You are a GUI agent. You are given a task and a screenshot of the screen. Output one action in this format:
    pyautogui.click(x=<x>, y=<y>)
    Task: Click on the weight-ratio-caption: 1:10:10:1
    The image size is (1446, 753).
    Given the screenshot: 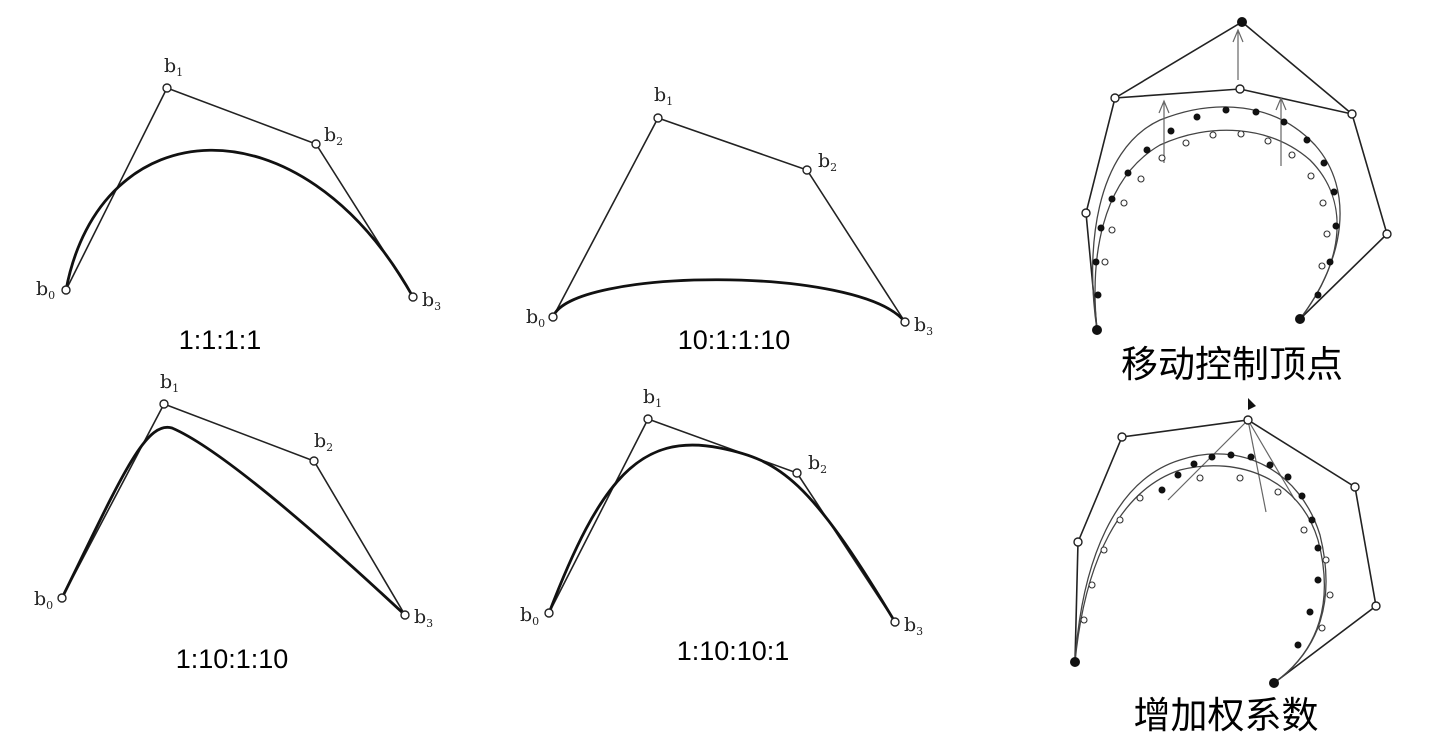 What is the action you would take?
    pyautogui.click(x=733, y=651)
    